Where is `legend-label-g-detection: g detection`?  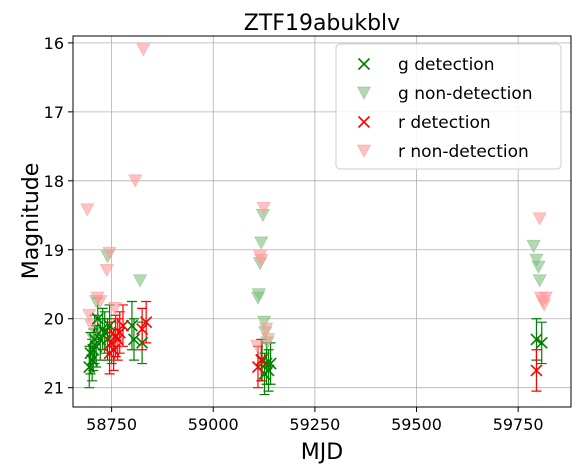
legend-label-g-detection: g detection is located at coordinates (446, 65).